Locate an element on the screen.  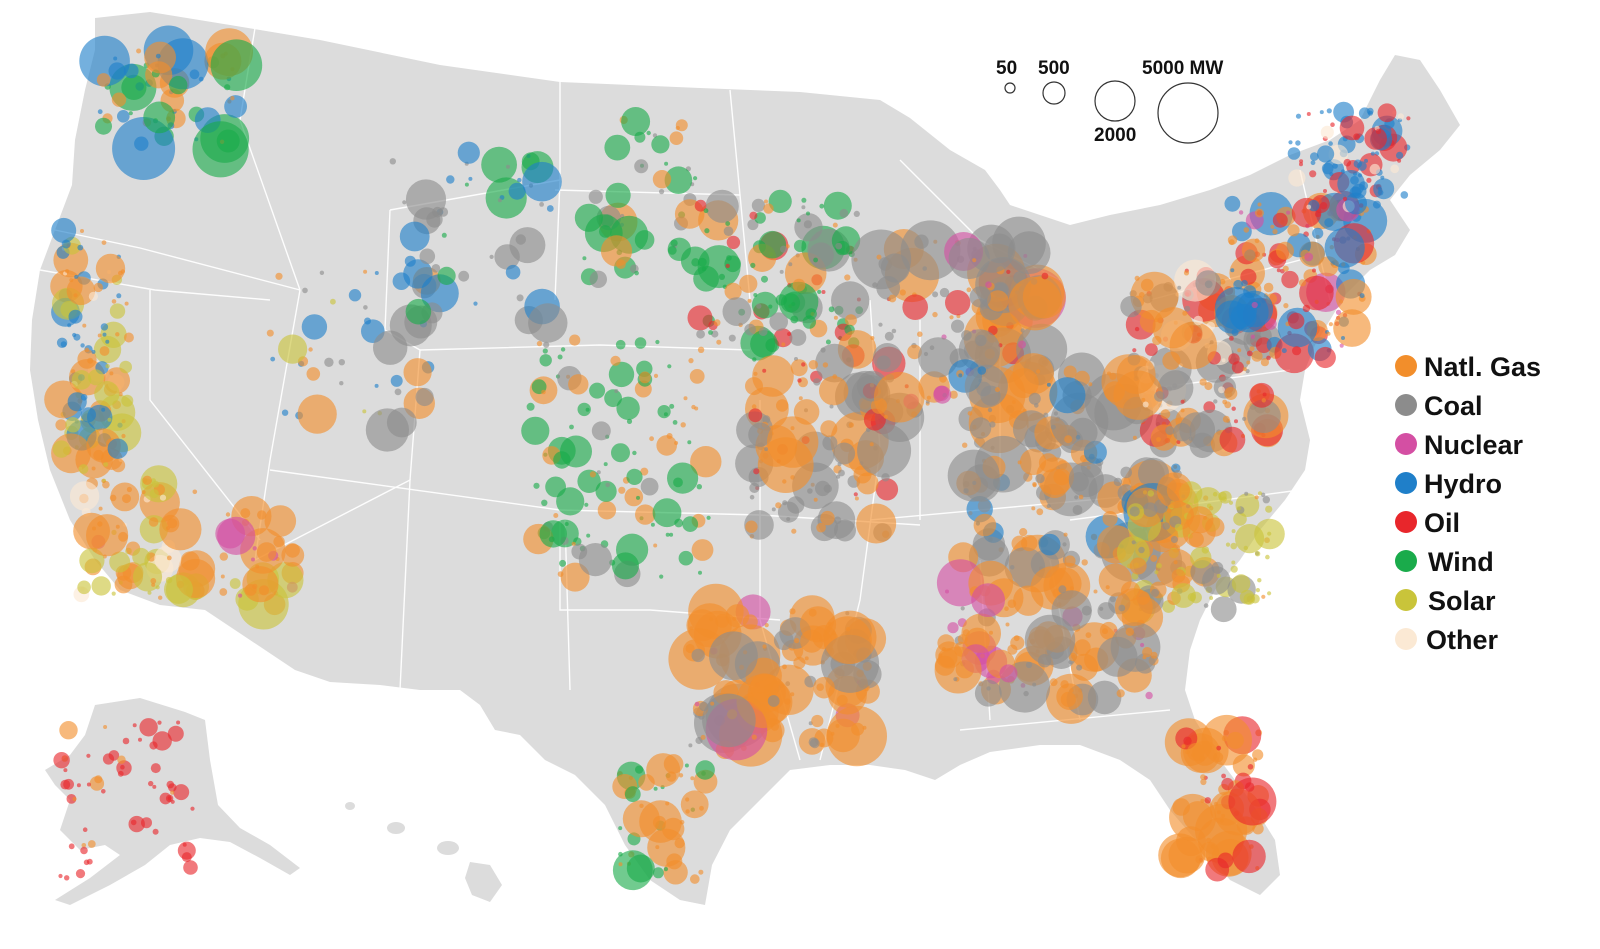
border-nd-mn is located at coordinates (740, 195).